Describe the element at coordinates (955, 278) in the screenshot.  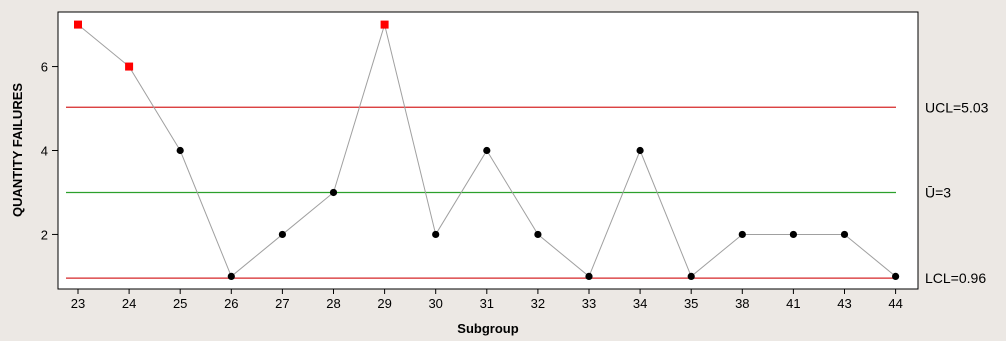
I see `limit-label-lcl: LCL=0.96` at that location.